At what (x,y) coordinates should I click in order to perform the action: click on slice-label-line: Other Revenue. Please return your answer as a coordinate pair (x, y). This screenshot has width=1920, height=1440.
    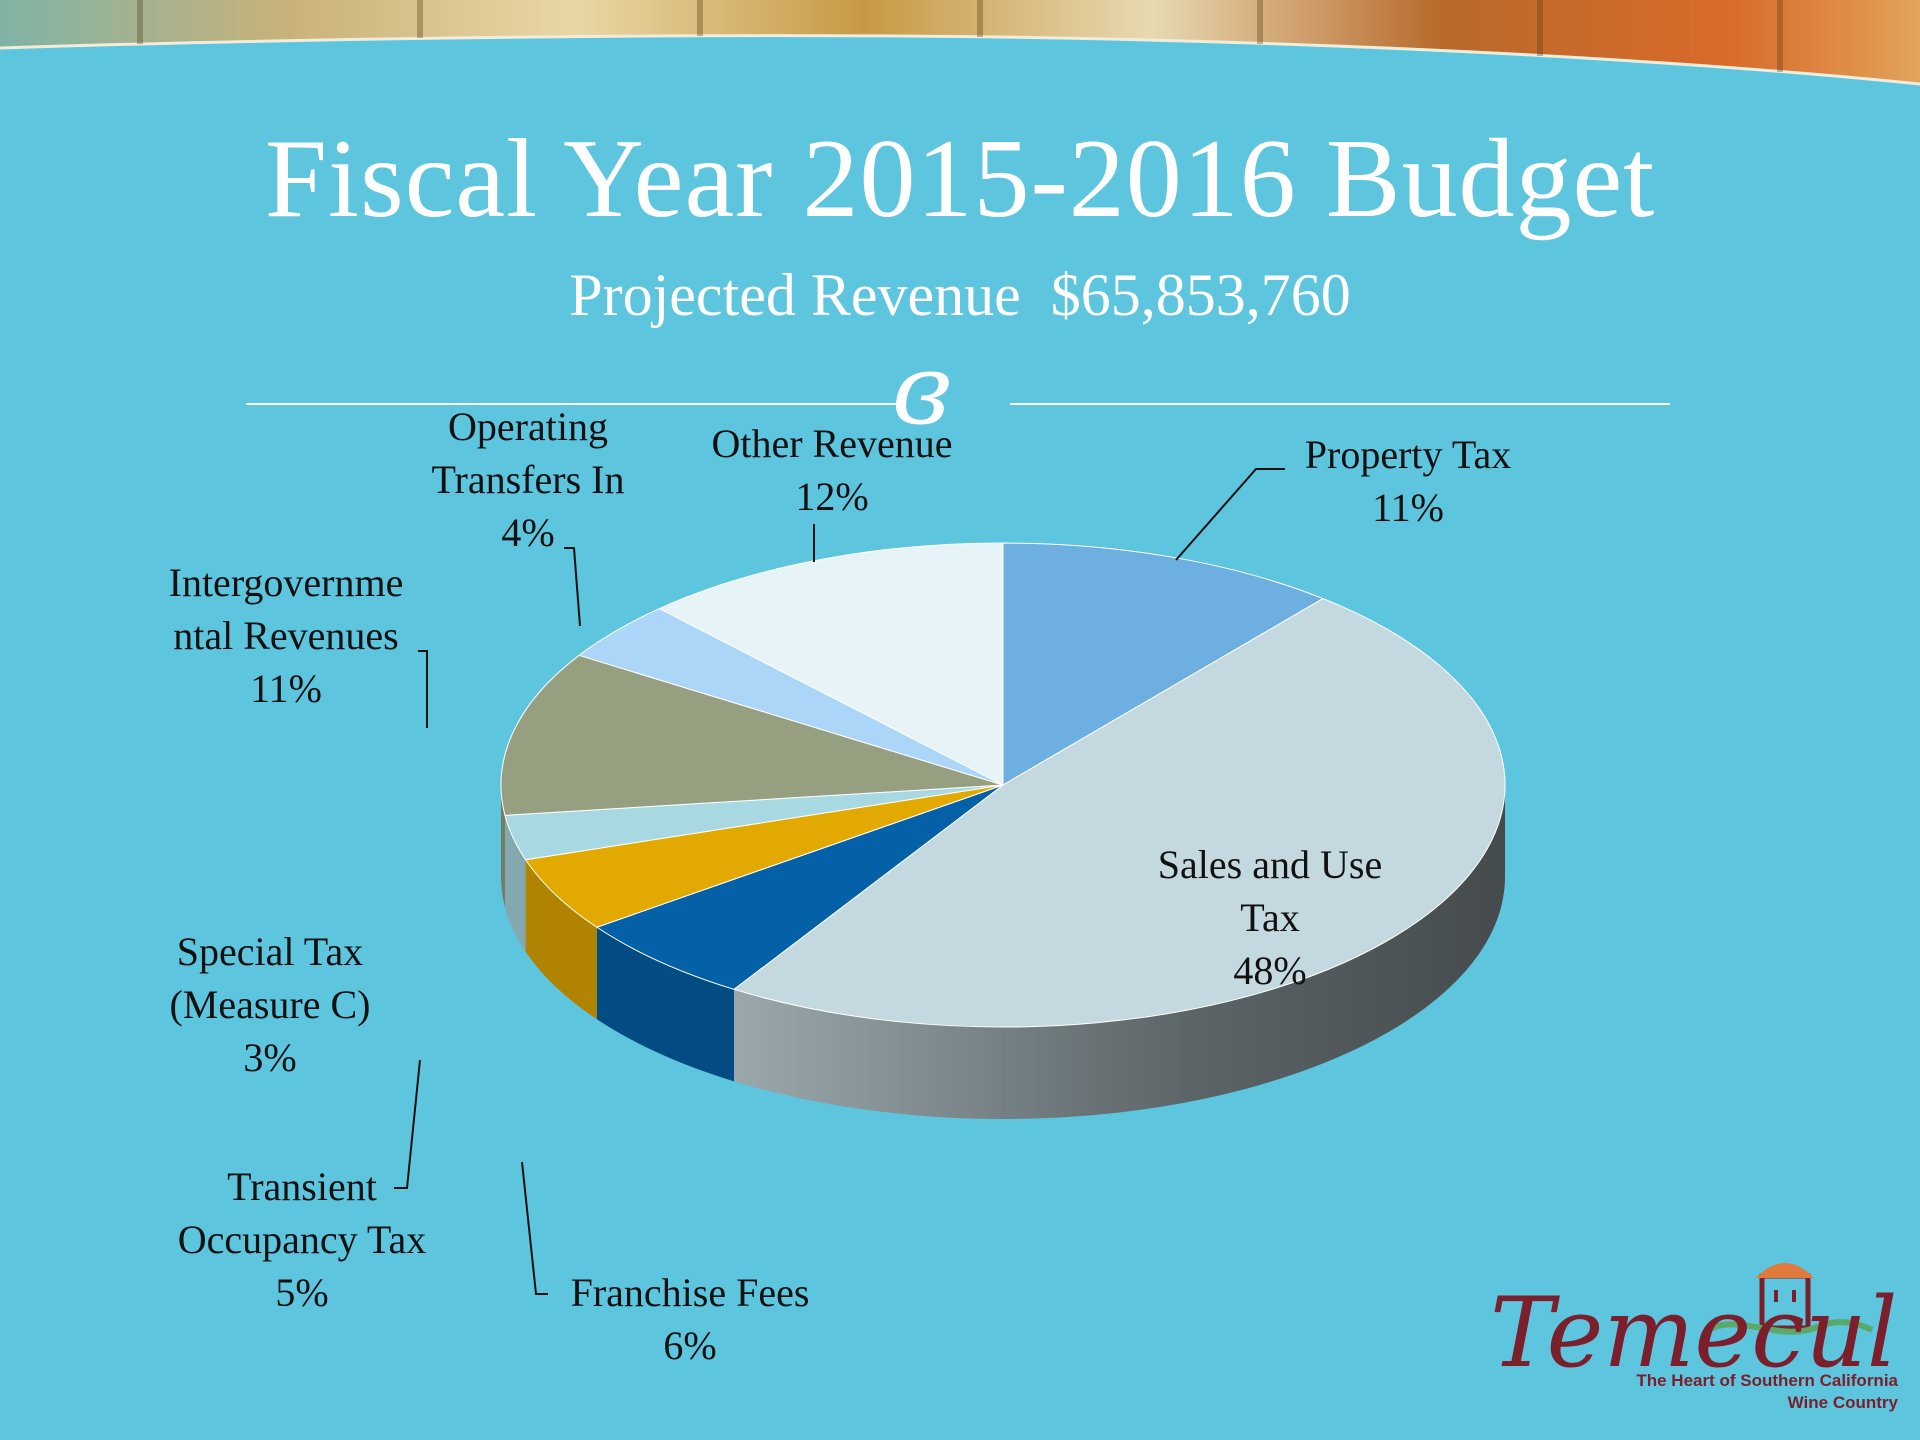
    Looking at the image, I should click on (831, 443).